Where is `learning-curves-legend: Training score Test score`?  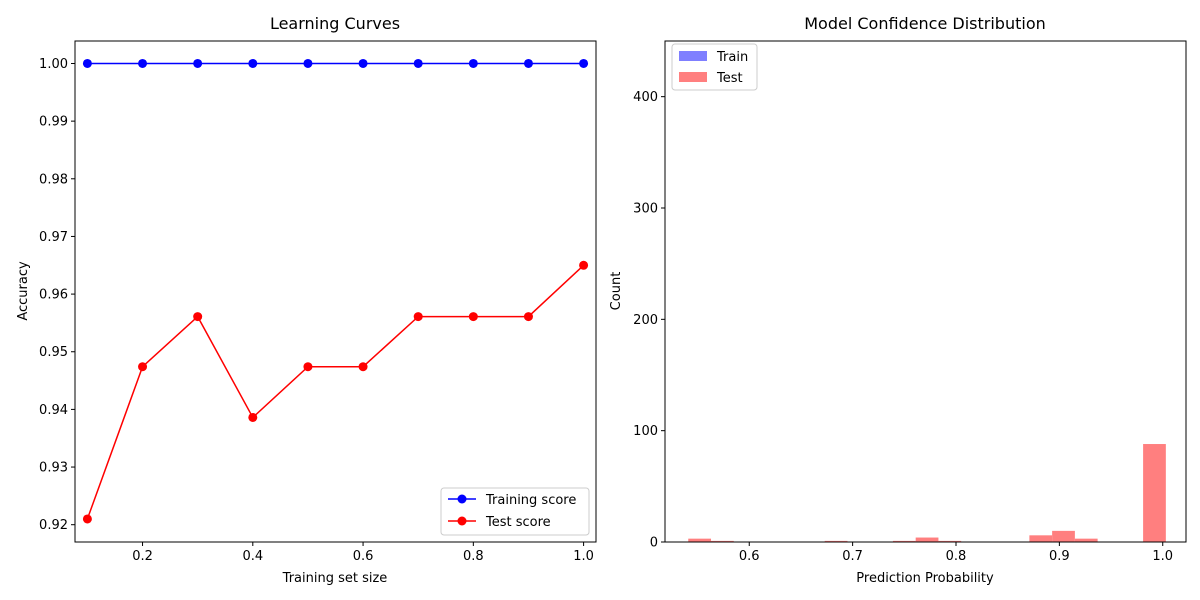 learning-curves-legend: Training score Test score is located at coordinates (515, 511).